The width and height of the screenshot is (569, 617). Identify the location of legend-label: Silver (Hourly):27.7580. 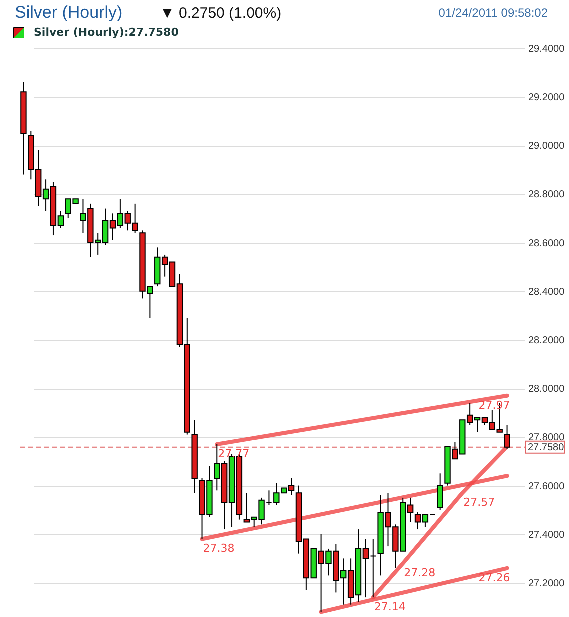
(107, 32).